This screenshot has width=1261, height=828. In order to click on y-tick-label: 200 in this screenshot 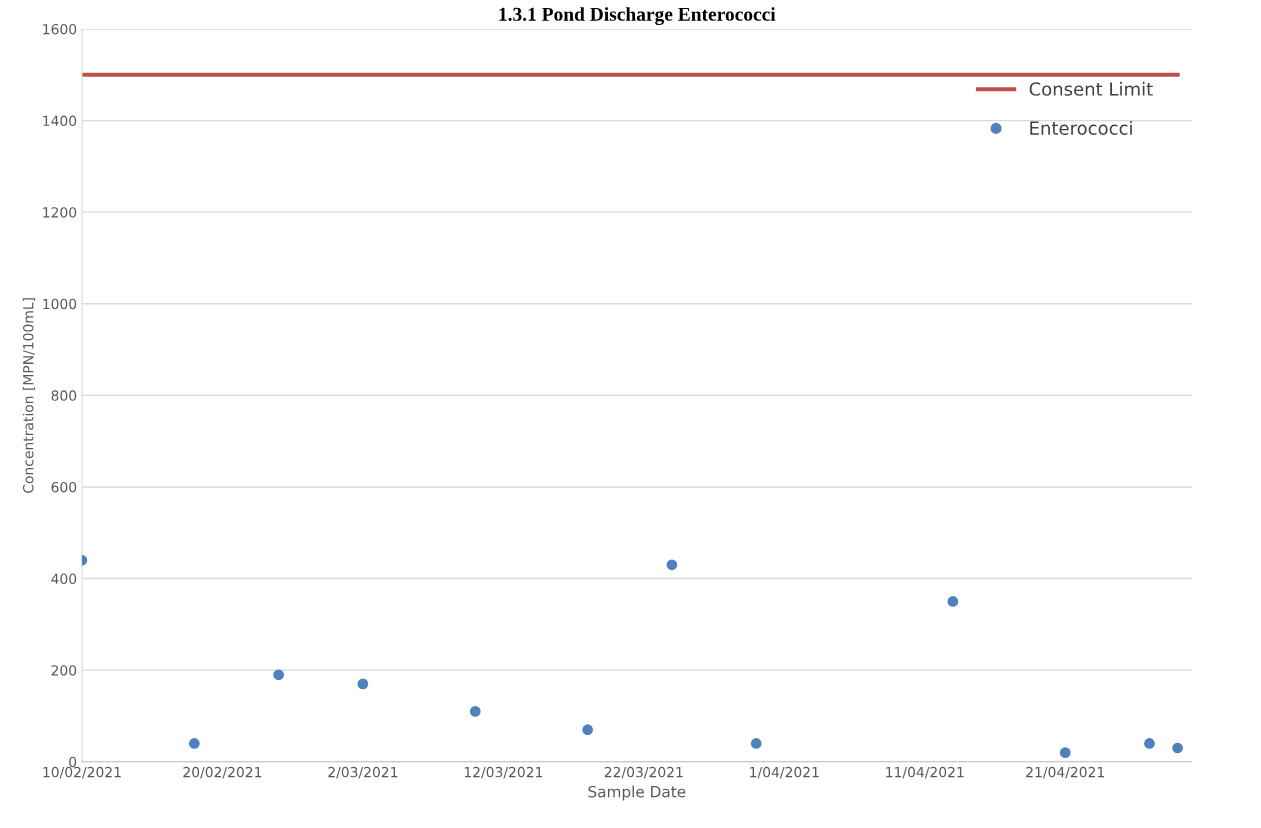, I will do `click(64, 670)`.